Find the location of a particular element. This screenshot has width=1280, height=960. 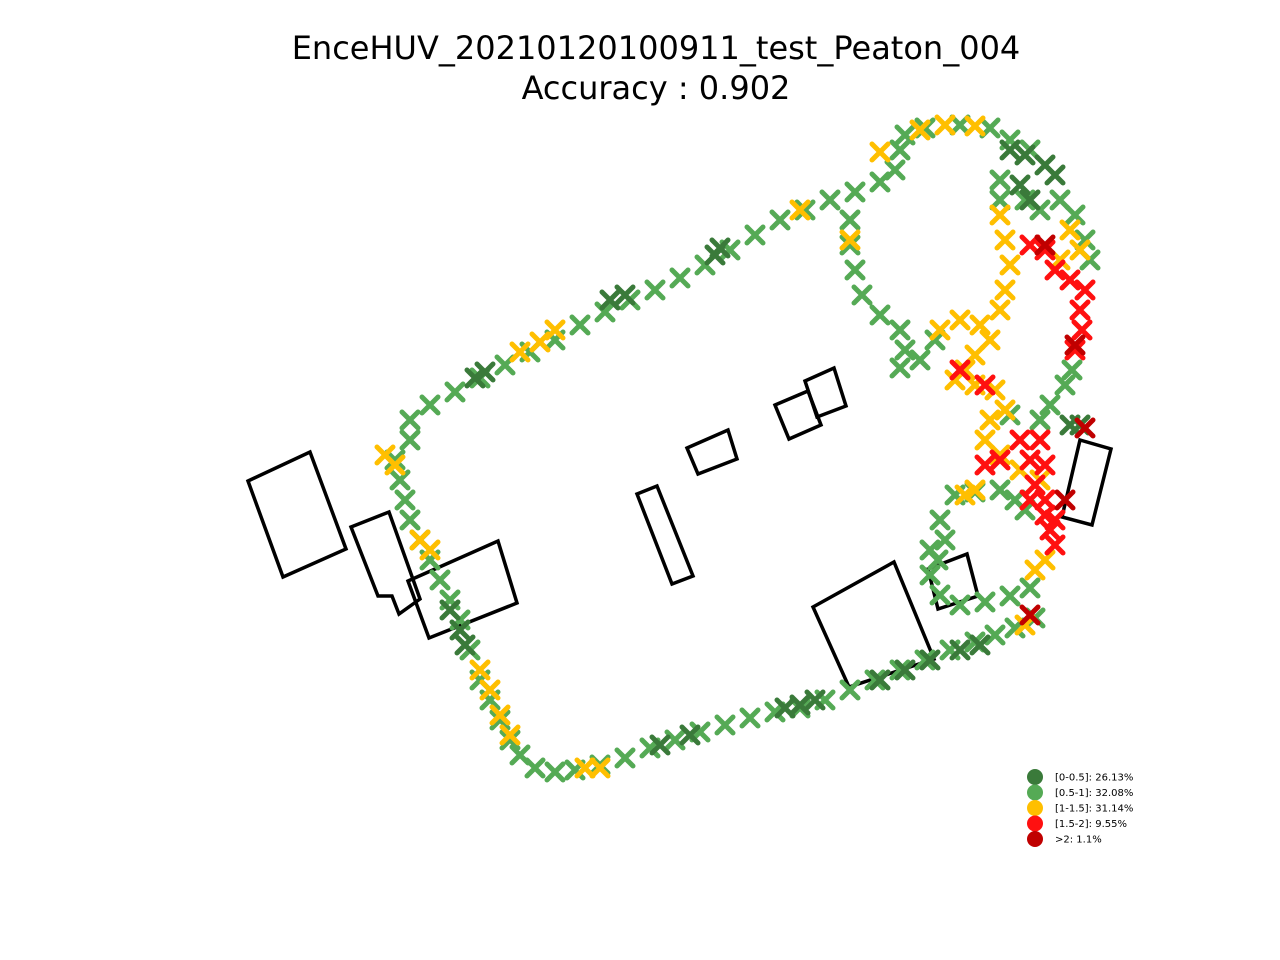

legend-label: [1-1.5]: 31.14% is located at coordinates (1094, 809).